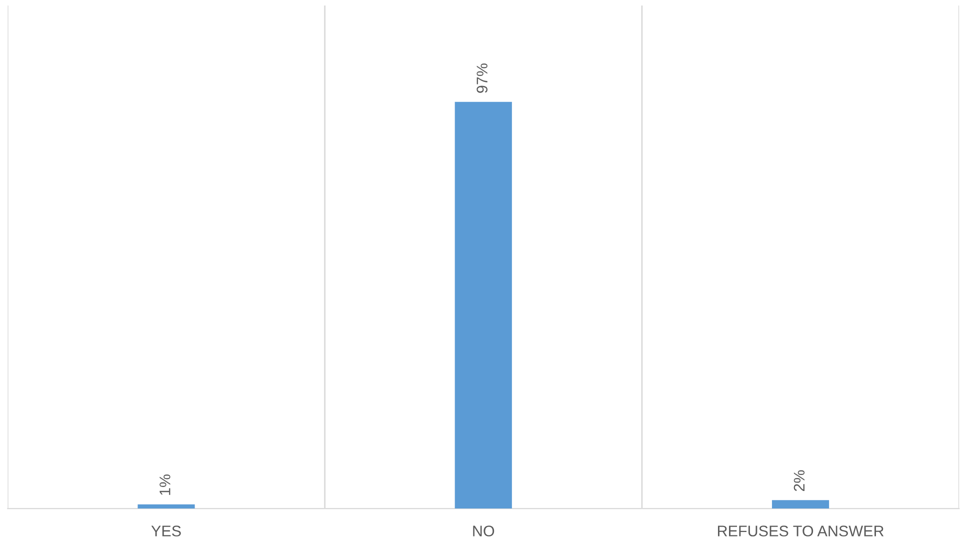 This screenshot has width=961, height=548. Describe the element at coordinates (166, 531) in the screenshot. I see `x-tick-label: YES` at that location.